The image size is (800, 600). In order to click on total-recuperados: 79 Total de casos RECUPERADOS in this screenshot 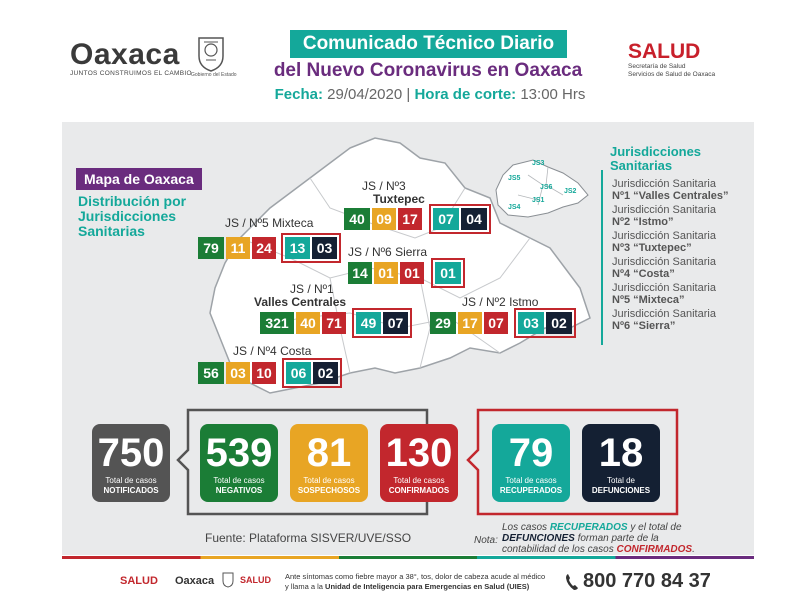, I will do `click(531, 463)`.